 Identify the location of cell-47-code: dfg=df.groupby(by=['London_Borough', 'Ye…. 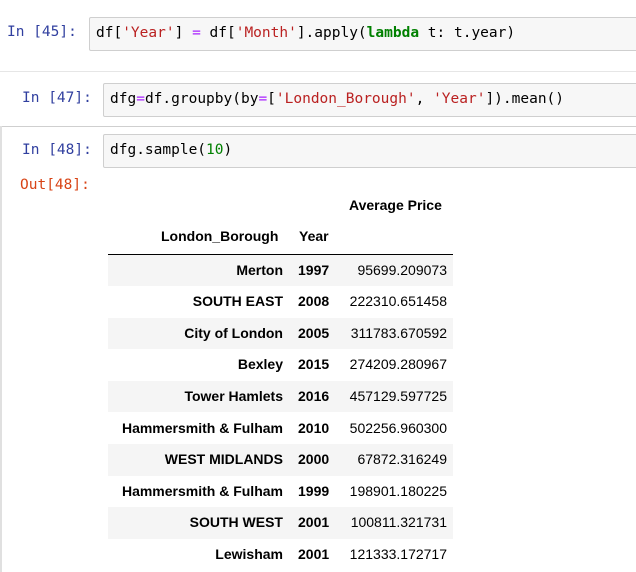
(369, 100).